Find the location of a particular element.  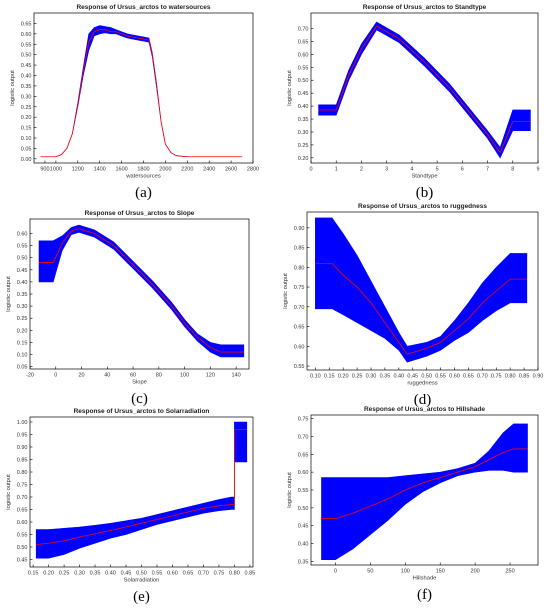

x-tick-label: 900 is located at coordinates (44, 170).